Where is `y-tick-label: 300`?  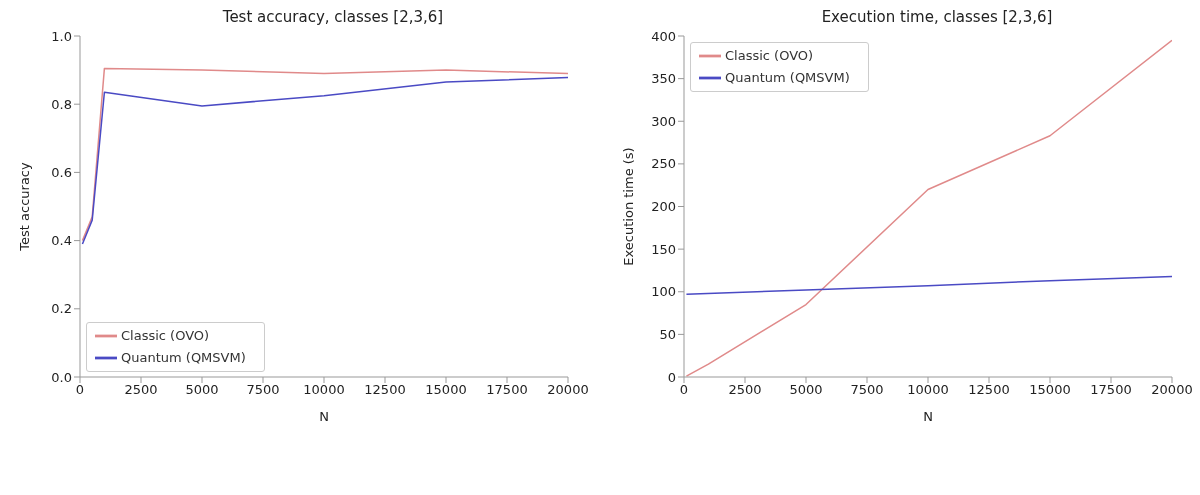 y-tick-label: 300 is located at coordinates (663, 121).